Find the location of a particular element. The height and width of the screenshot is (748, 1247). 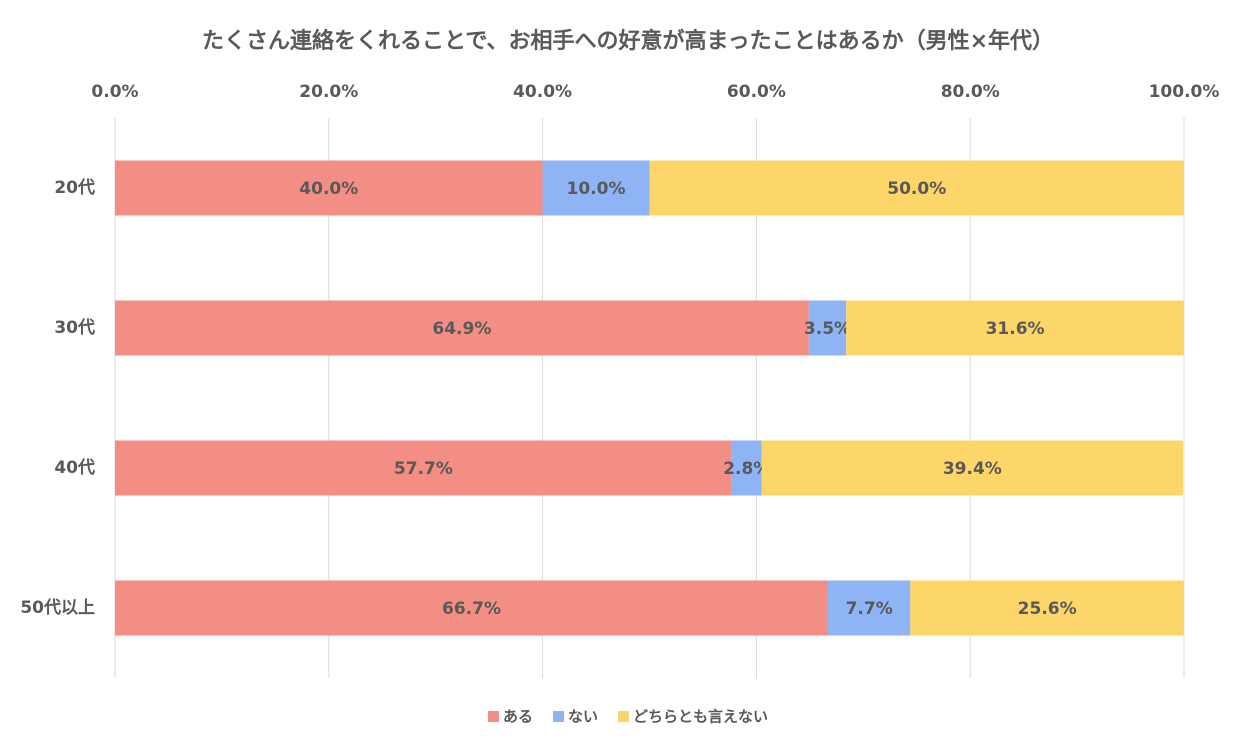

data-label: 39.4% is located at coordinates (972, 469).